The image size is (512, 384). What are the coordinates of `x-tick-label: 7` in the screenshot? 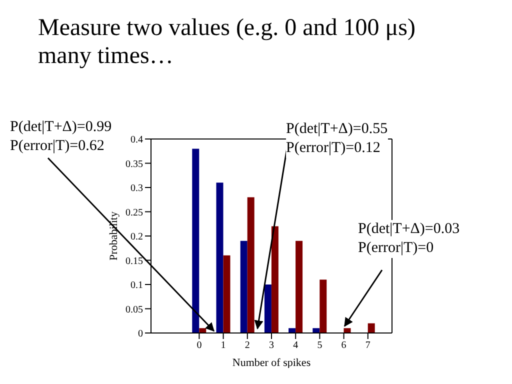 It's located at (367, 346).